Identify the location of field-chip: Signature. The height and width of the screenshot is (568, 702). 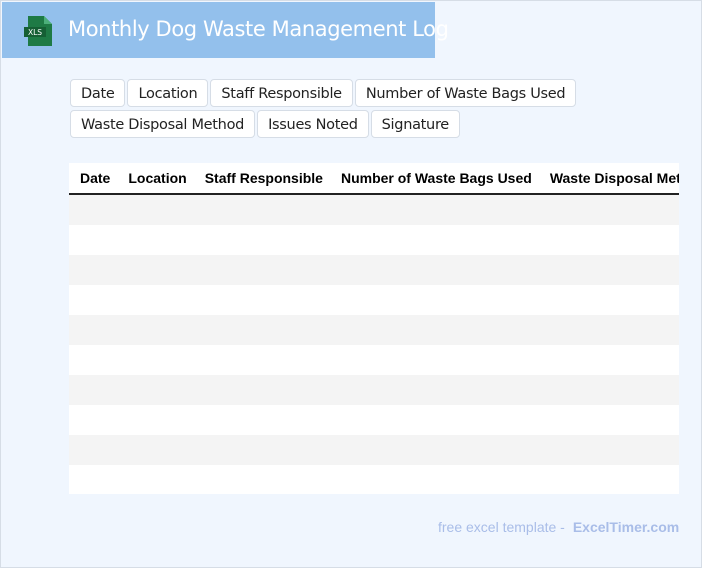
(415, 124).